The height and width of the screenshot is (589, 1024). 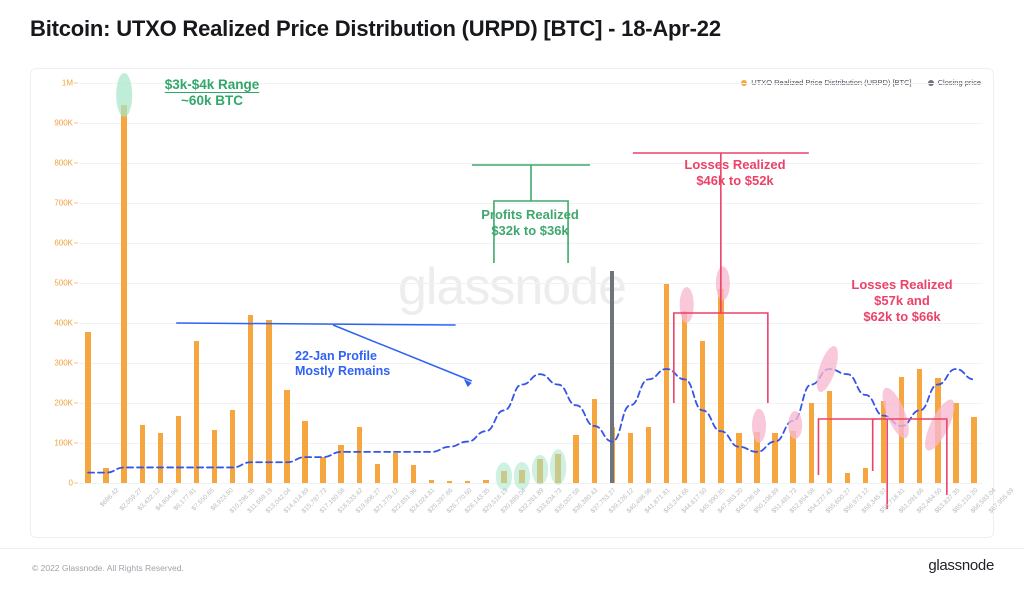 I want to click on watermark-glassnode: glassnode, so click(x=512, y=287).